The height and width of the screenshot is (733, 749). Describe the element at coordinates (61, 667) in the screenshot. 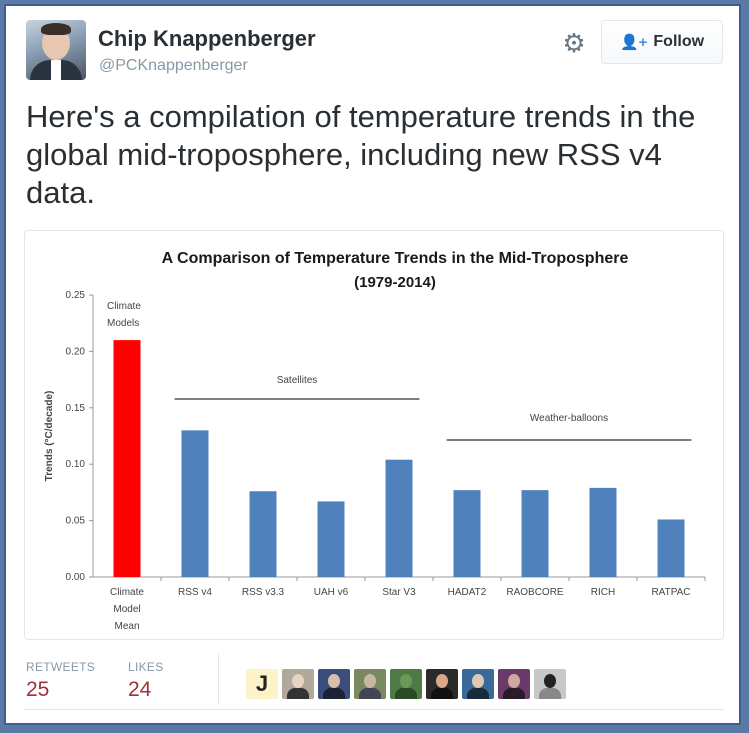

I see `retweets-label: RETWEETS` at that location.